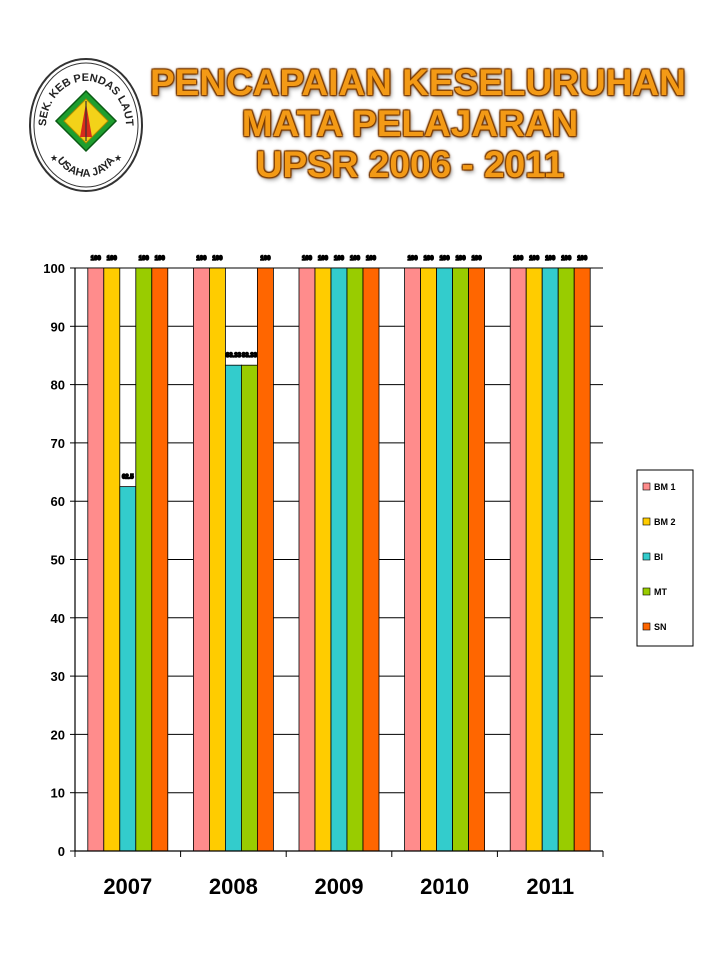 This screenshot has height=960, width=720. Describe the element at coordinates (144, 559) in the screenshot. I see `bar-mt-2007` at that location.